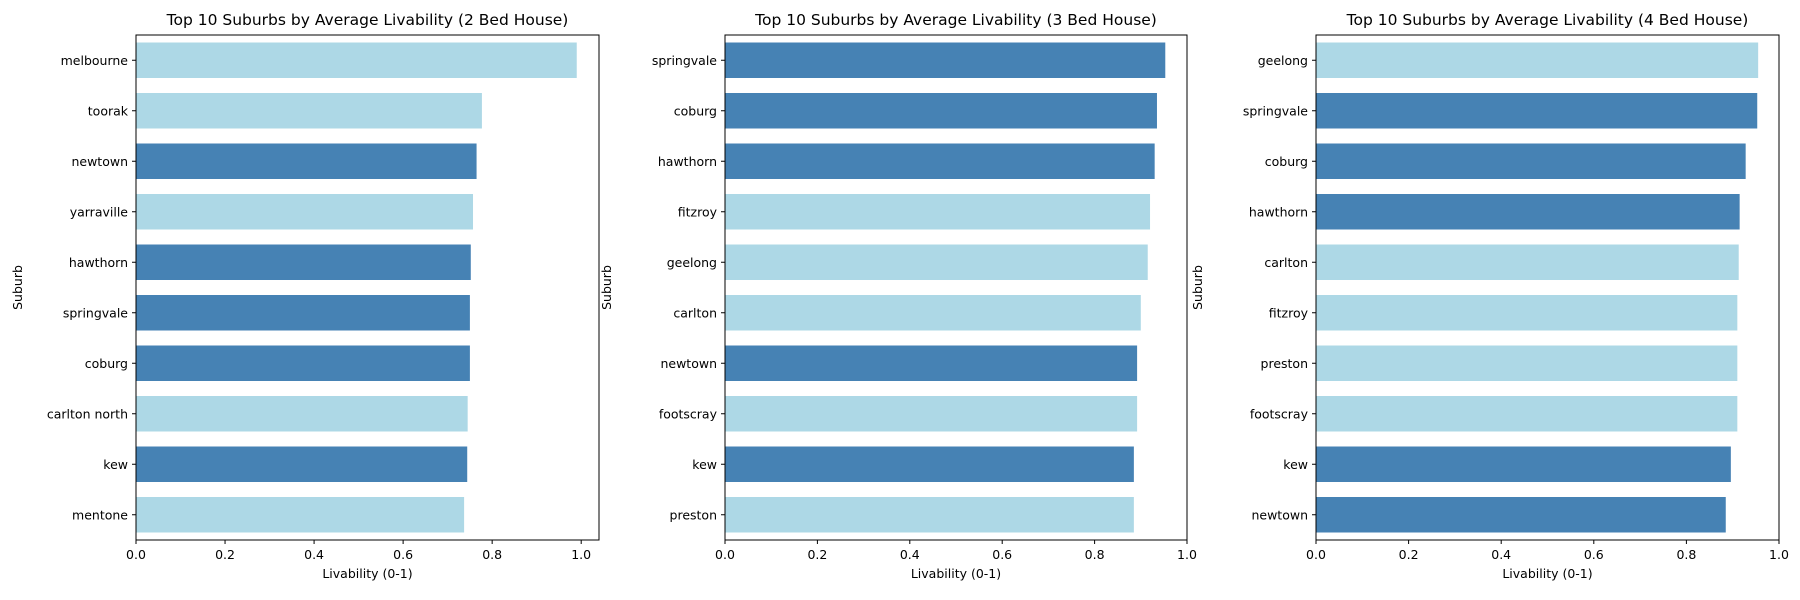 The image size is (1800, 600). What do you see at coordinates (95, 60) in the screenshot?
I see `y-tick-label: melbourne` at bounding box center [95, 60].